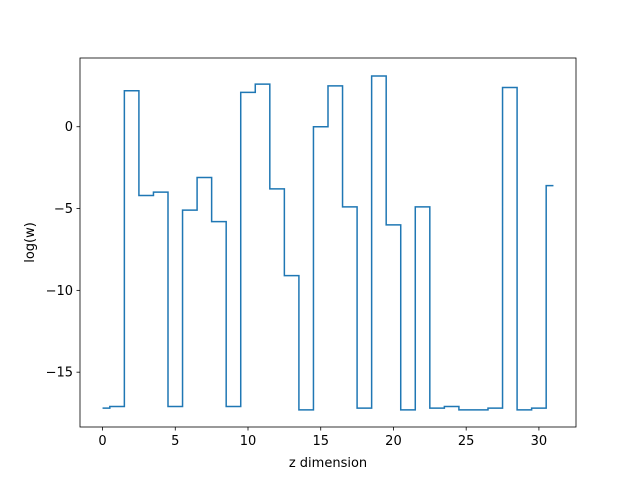  I want to click on x-tick-label: 0, so click(102, 441).